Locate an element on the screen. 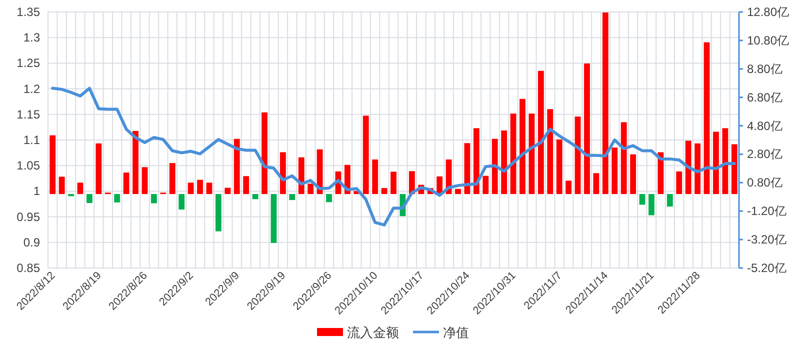 This screenshot has height=347, width=800. y-tick-label: 1.05 is located at coordinates (28, 165).